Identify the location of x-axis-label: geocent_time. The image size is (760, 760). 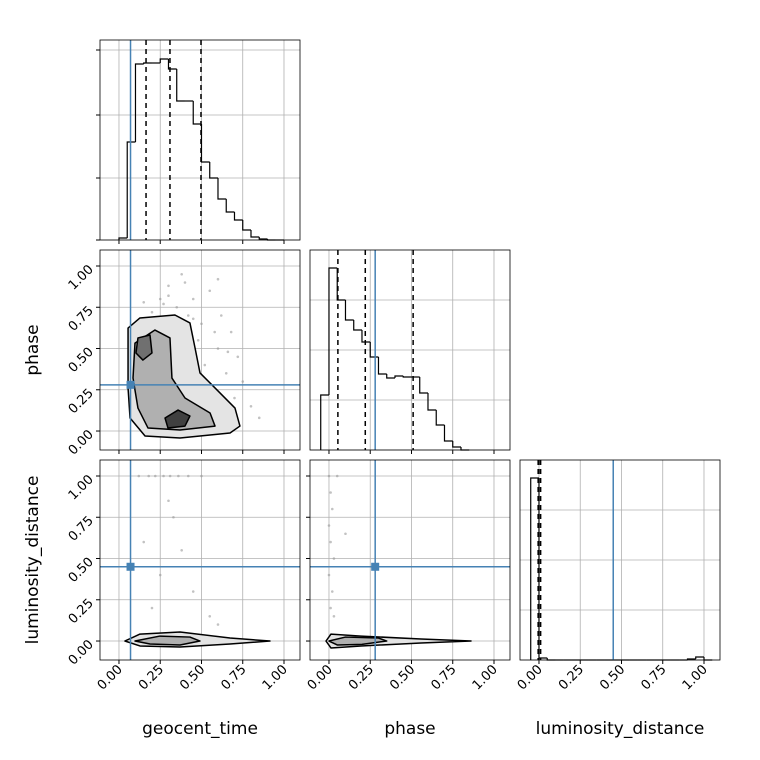
(200, 729).